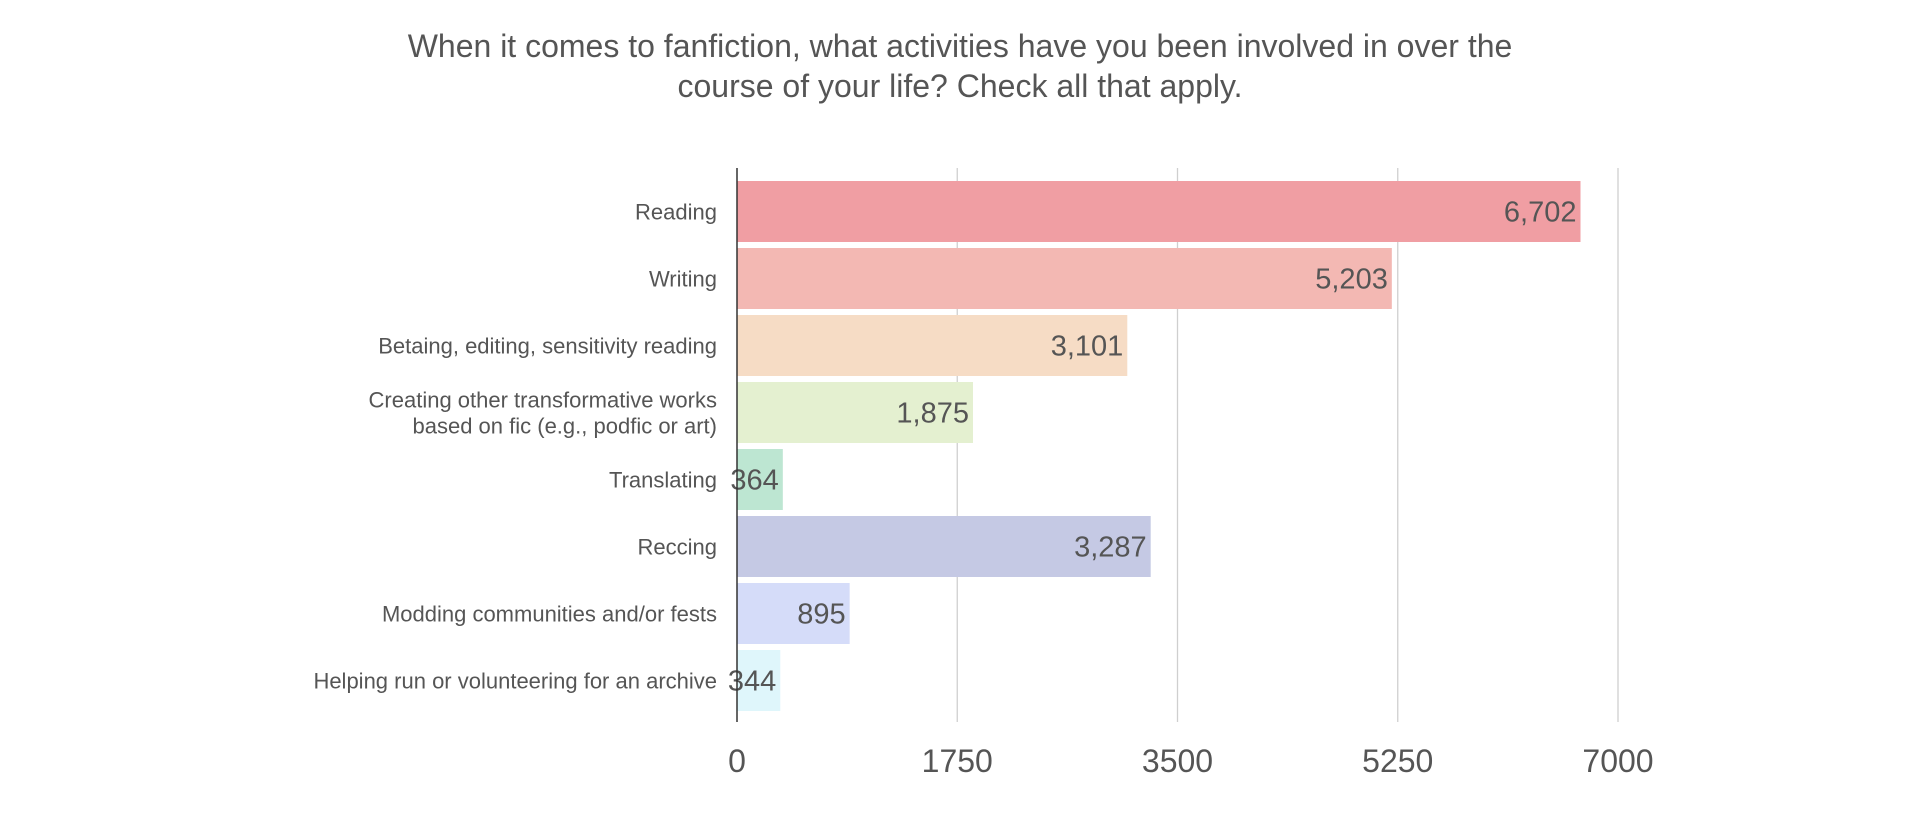 The image size is (1920, 817). What do you see at coordinates (957, 761) in the screenshot?
I see `x-tick-label: 1750` at bounding box center [957, 761].